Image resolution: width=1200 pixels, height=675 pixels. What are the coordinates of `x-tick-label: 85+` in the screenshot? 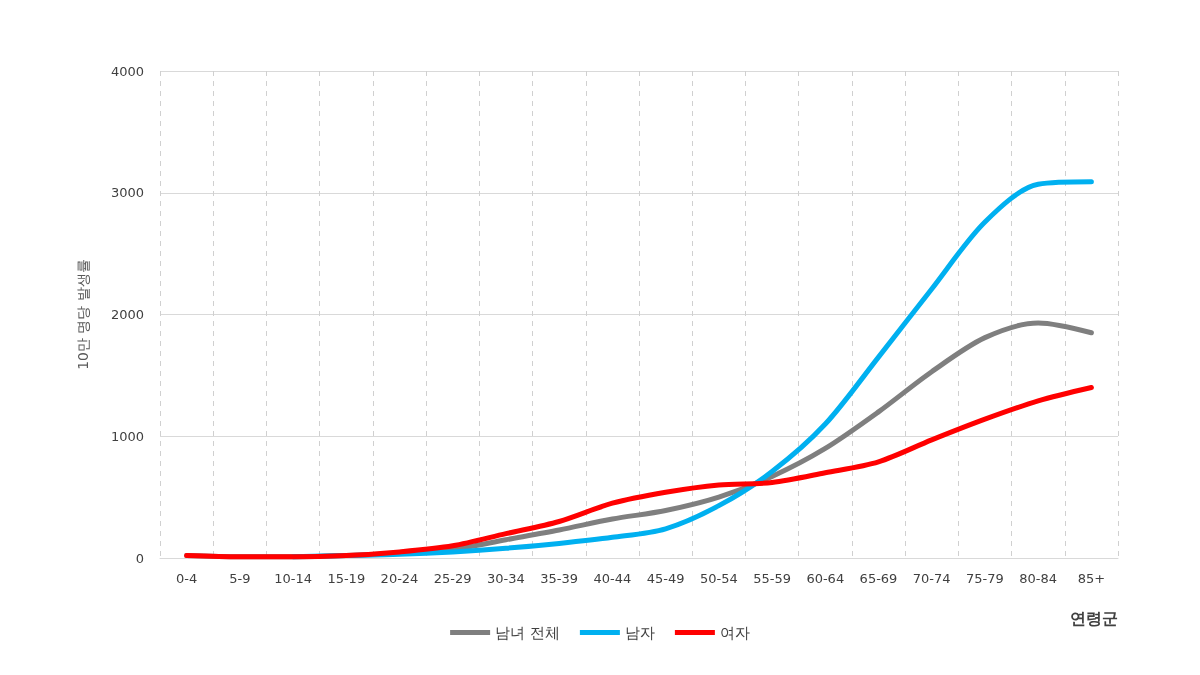 It's located at (1091, 578).